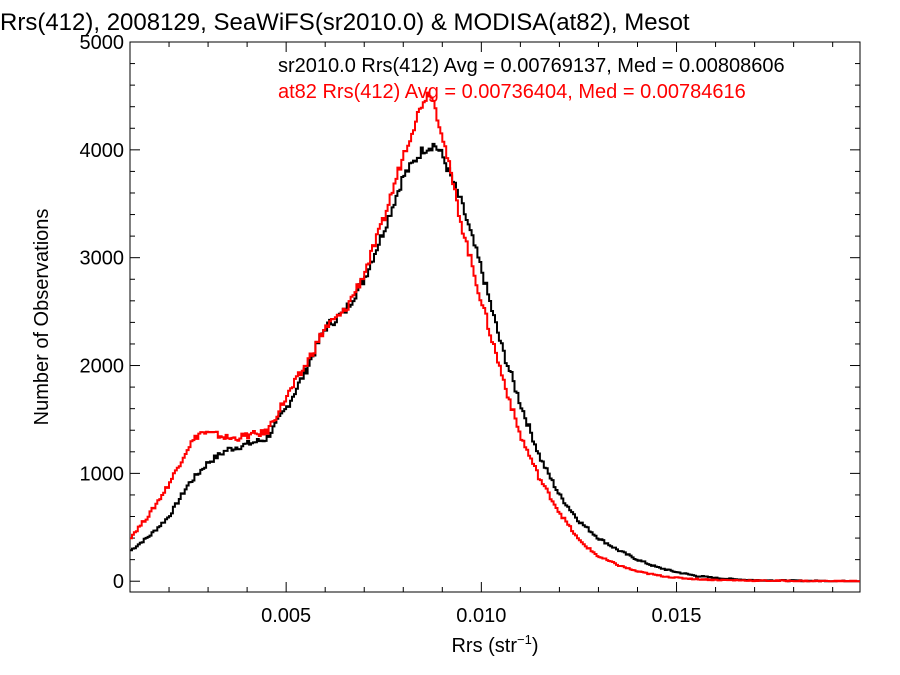 The image size is (900, 675). Describe the element at coordinates (484, 646) in the screenshot. I see `x-axis-label-text: Rrs (str` at that location.